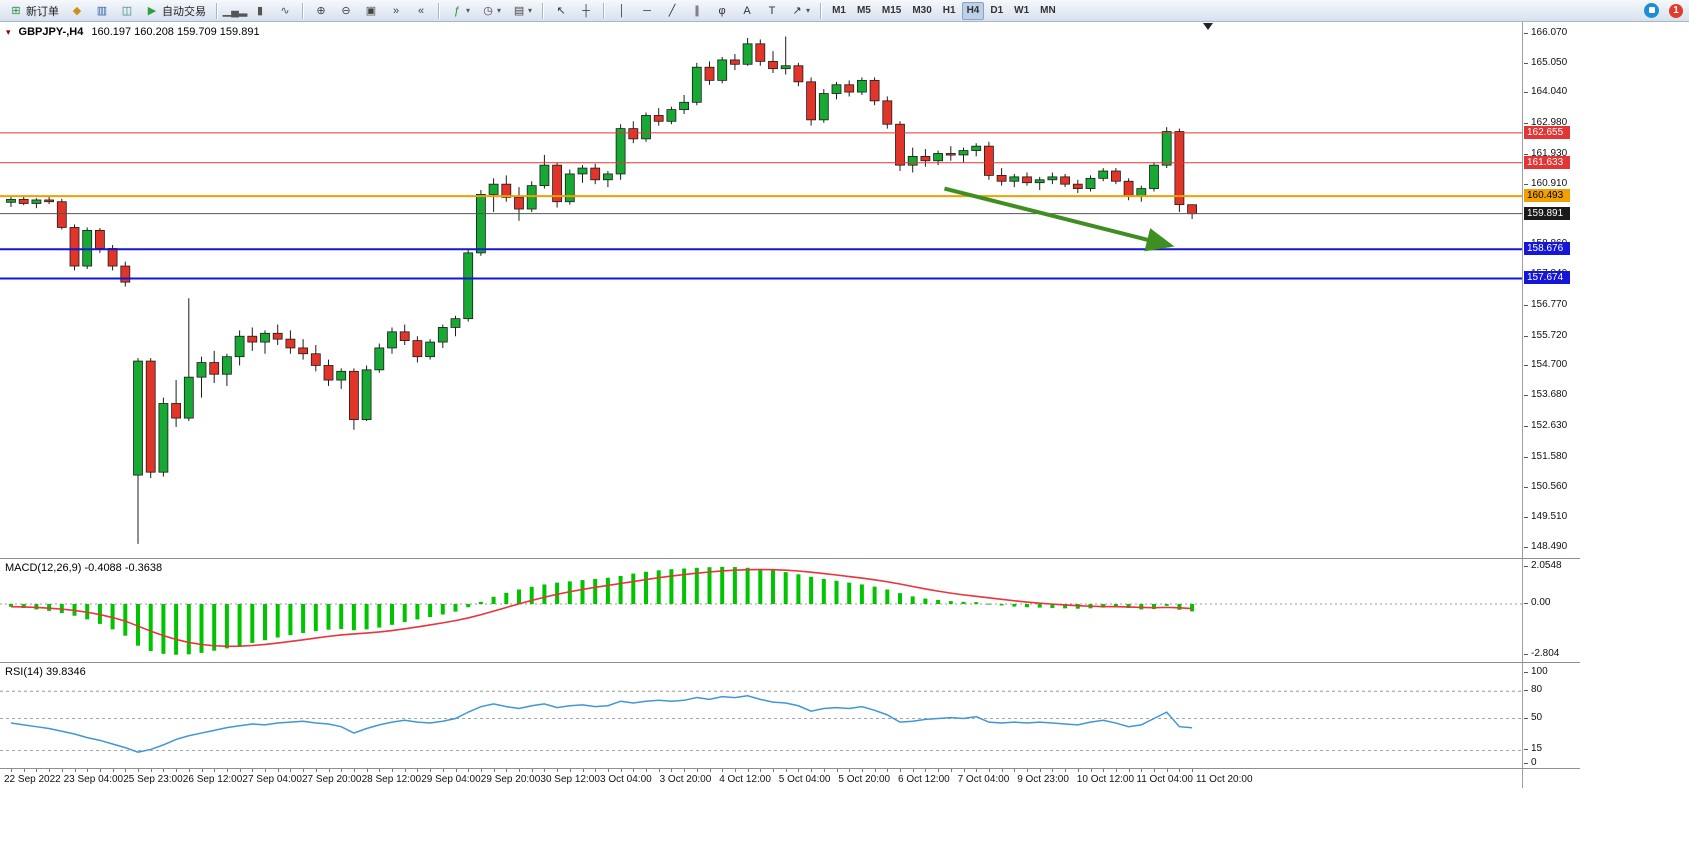 This screenshot has height=850, width=1689. What do you see at coordinates (1533, 749) in the screenshot?
I see `rsi-axis-label: 15` at bounding box center [1533, 749].